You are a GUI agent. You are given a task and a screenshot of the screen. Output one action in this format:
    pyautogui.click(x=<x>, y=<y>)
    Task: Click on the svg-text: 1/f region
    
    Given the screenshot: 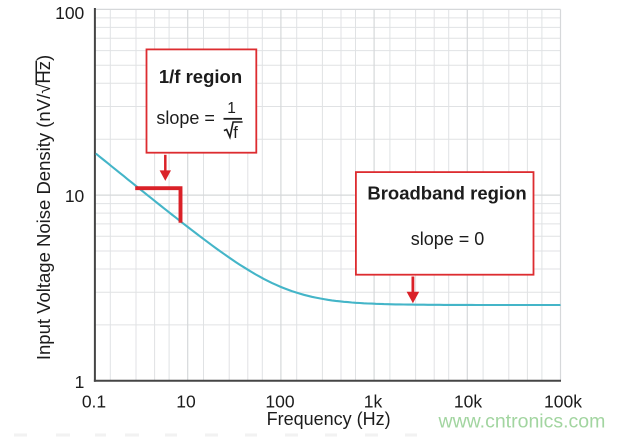 What is the action you would take?
    pyautogui.click(x=200, y=76)
    